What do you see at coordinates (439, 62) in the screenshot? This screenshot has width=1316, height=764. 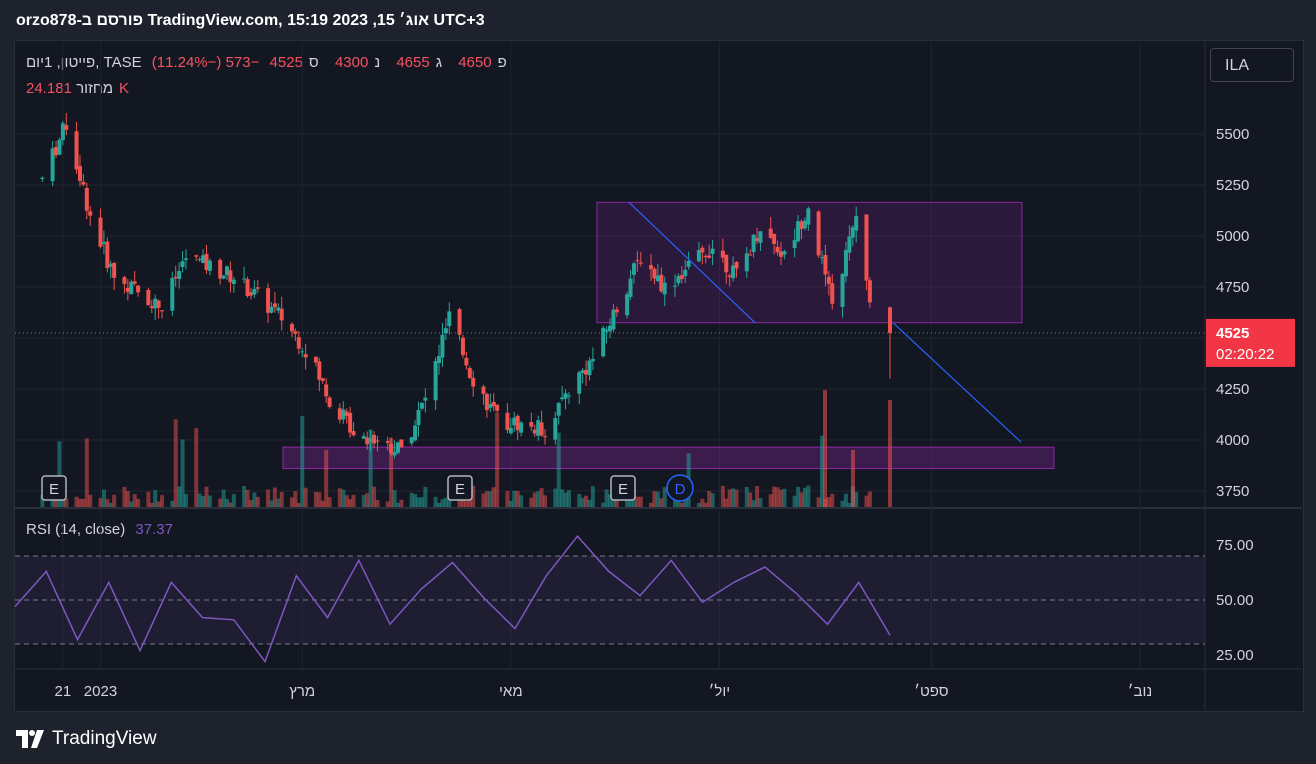 I see `high-label: ג` at bounding box center [439, 62].